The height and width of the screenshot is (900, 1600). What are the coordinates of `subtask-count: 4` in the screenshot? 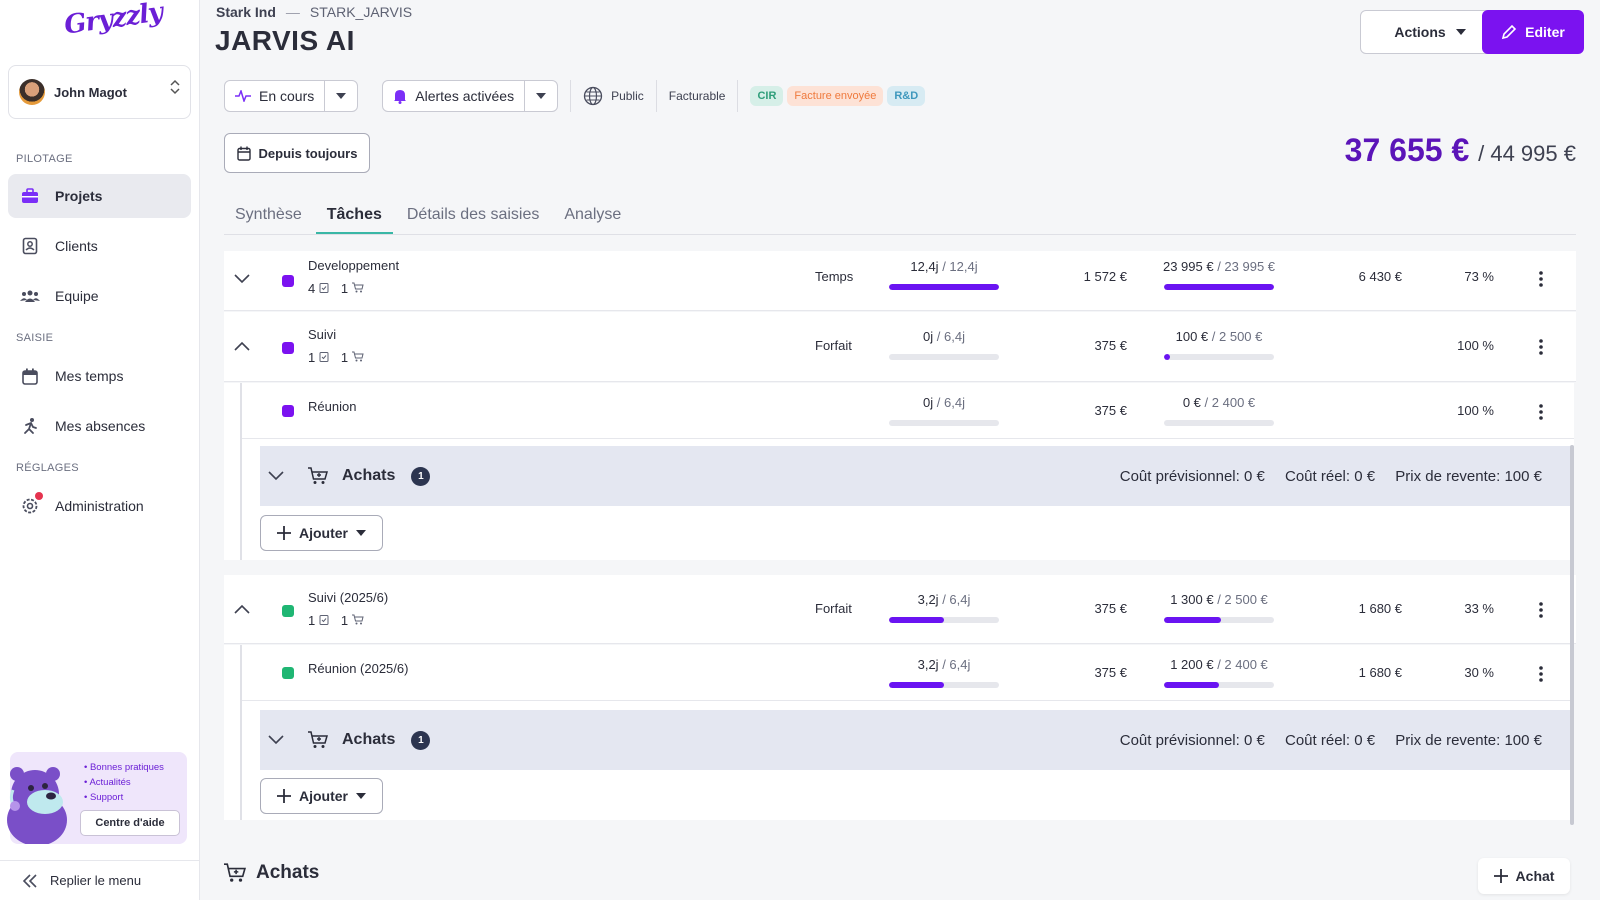 It's located at (318, 288).